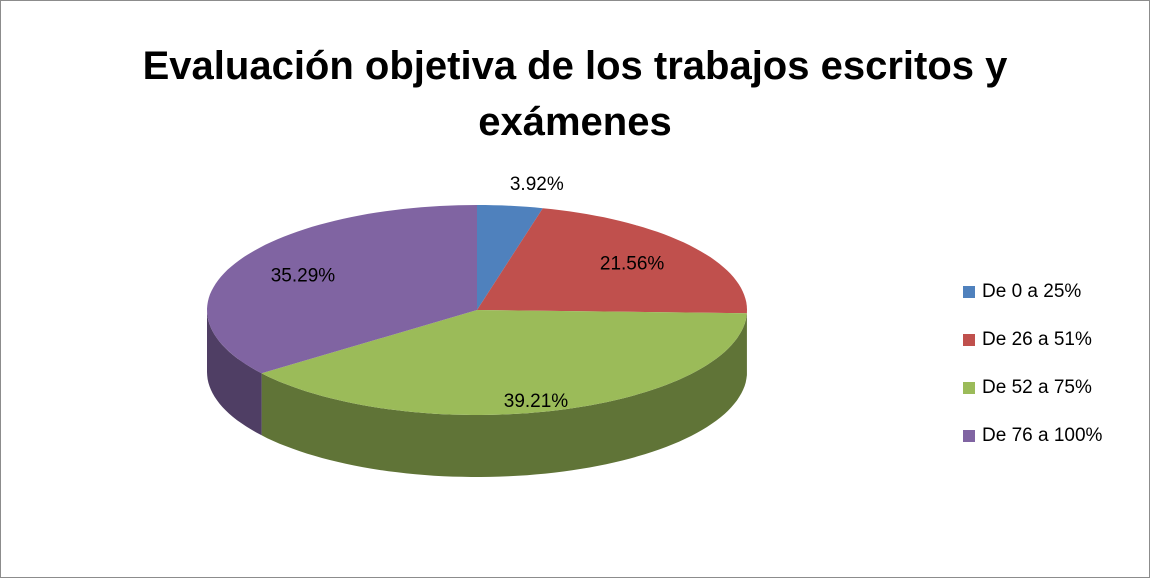 This screenshot has height=578, width=1150. I want to click on data-label: 21.56%, so click(632, 263).